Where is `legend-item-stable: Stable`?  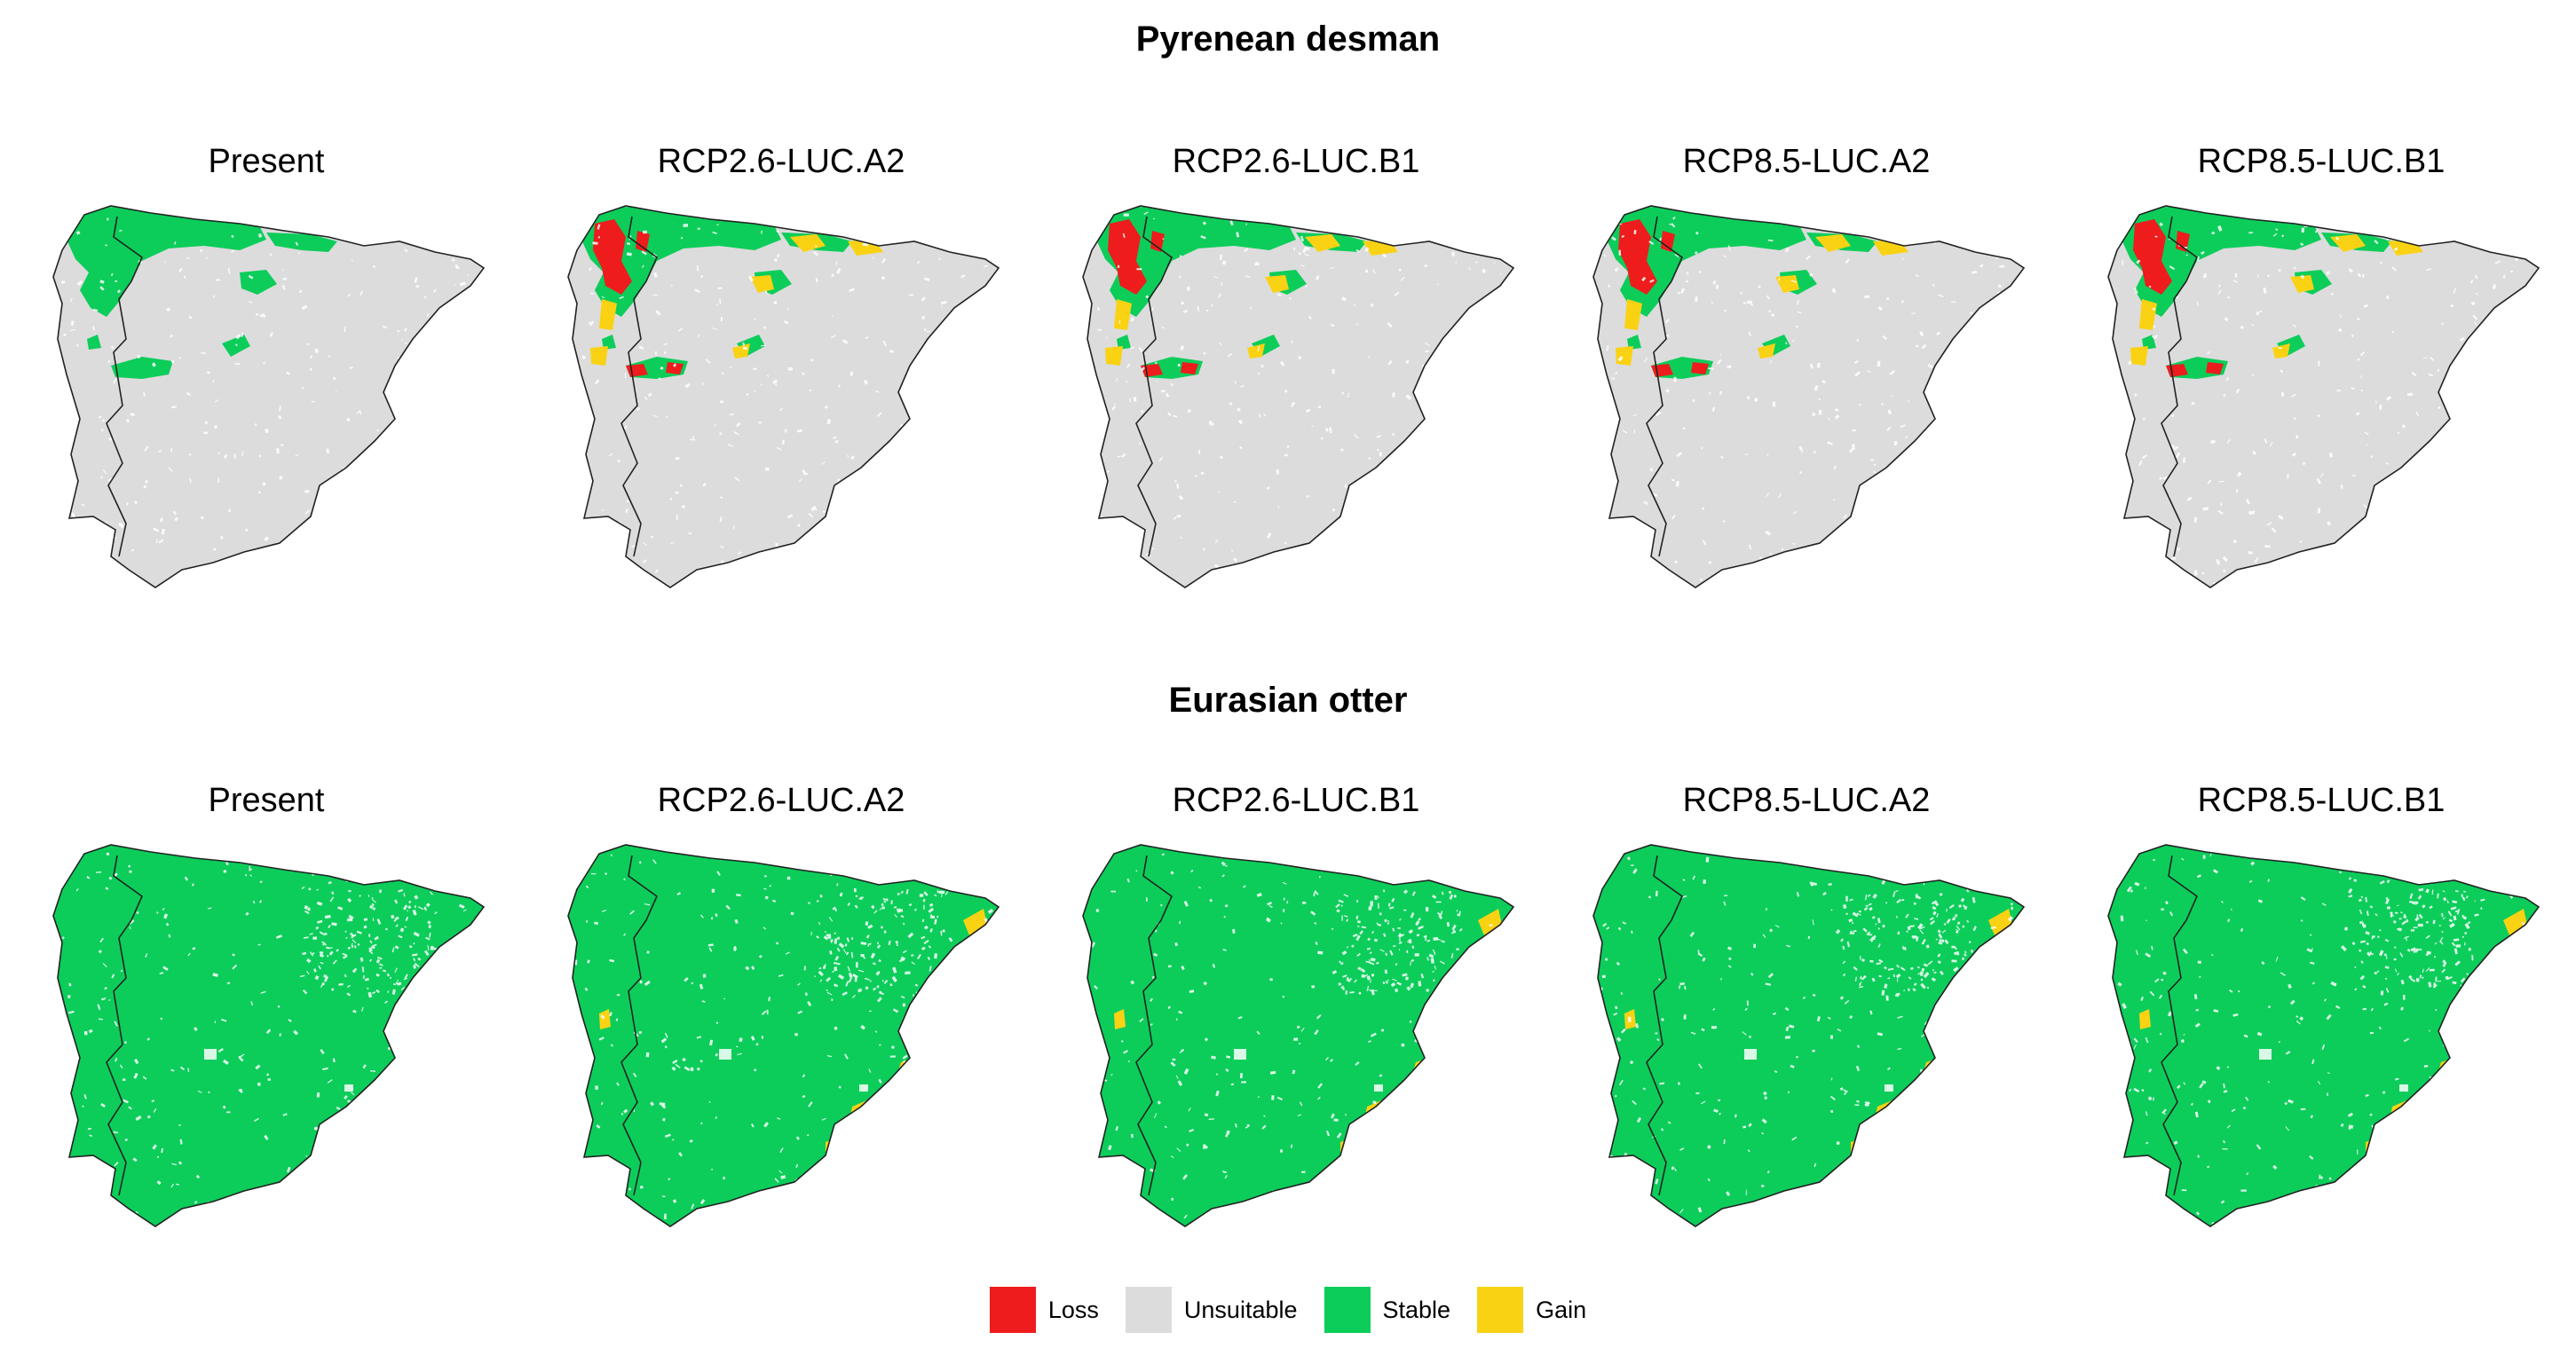
legend-item-stable: Stable is located at coordinates (1387, 1310).